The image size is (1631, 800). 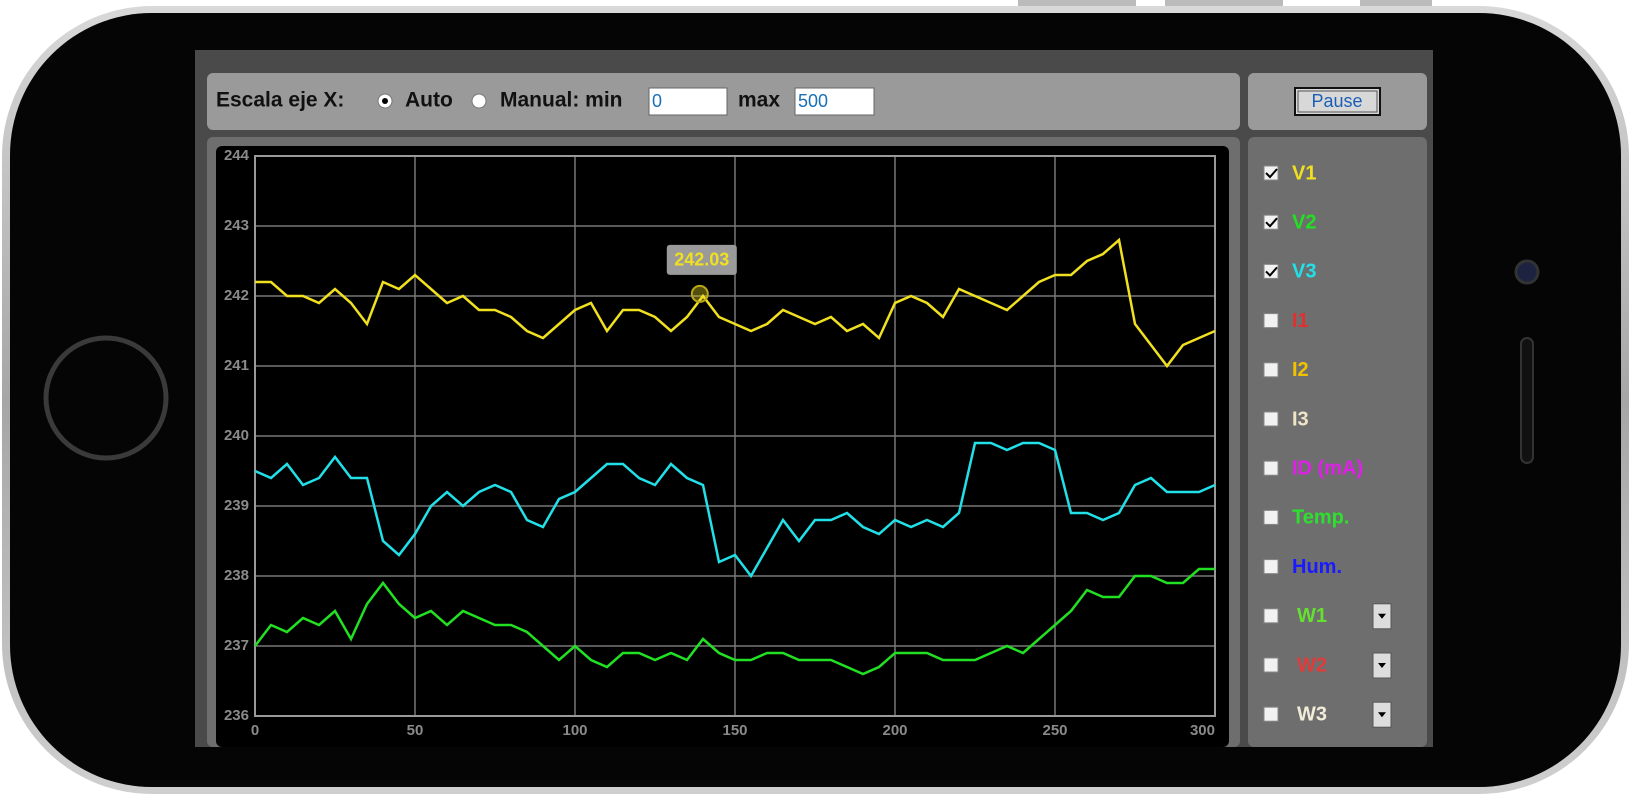 I want to click on legend-label: V1, so click(x=1304, y=173).